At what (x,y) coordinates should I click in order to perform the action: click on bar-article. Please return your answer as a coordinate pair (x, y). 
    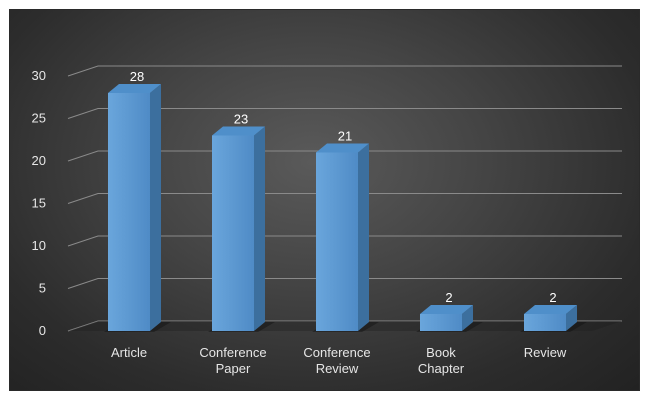
    Looking at the image, I should click on (137, 208).